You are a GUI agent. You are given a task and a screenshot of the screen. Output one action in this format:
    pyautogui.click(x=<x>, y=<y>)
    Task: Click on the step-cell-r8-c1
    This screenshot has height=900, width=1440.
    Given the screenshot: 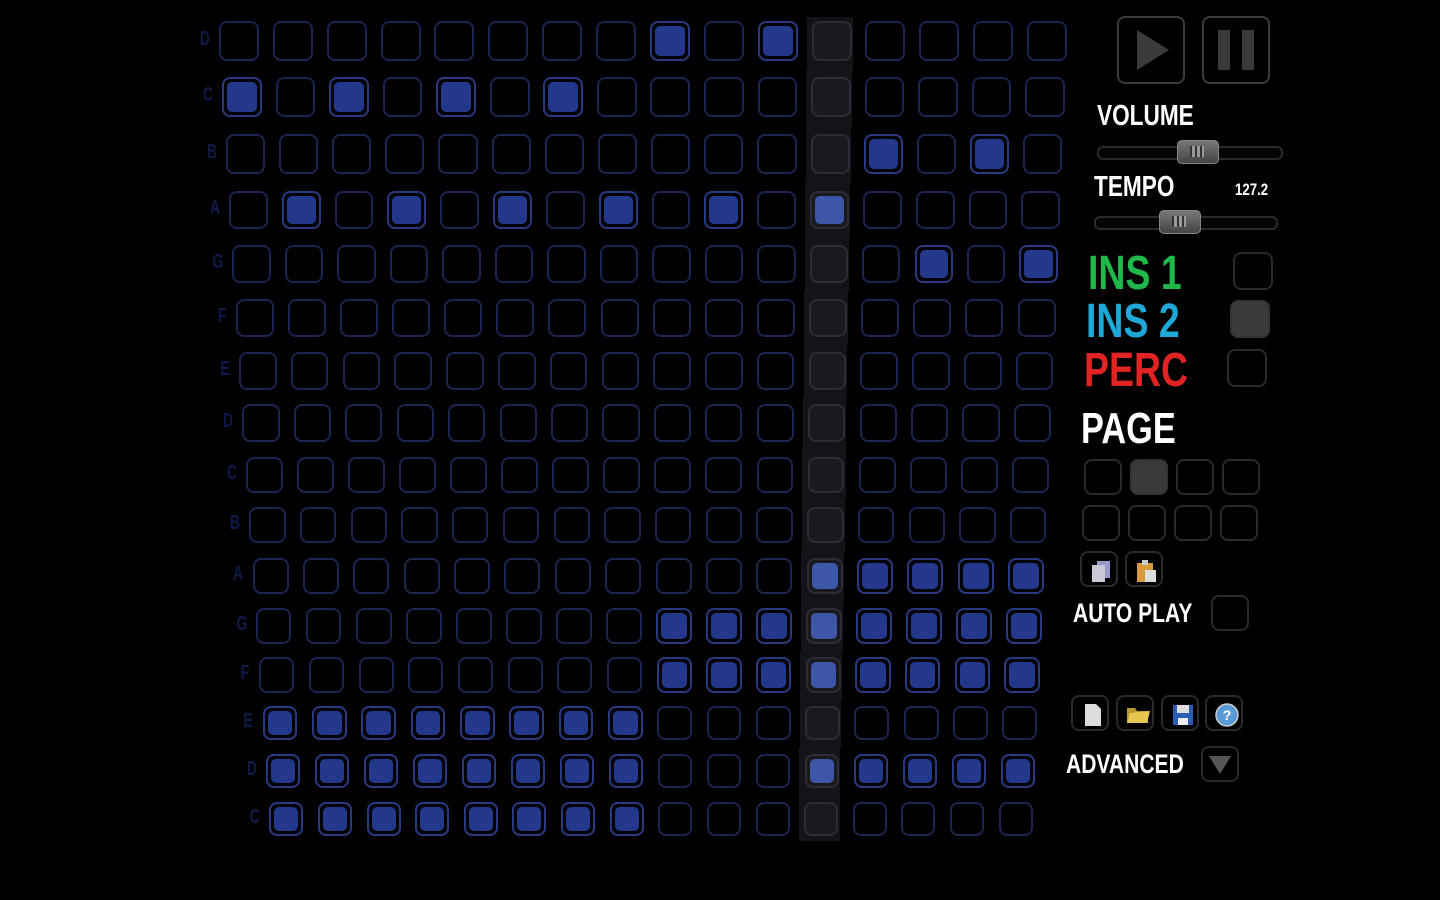 What is the action you would take?
    pyautogui.click(x=261, y=423)
    